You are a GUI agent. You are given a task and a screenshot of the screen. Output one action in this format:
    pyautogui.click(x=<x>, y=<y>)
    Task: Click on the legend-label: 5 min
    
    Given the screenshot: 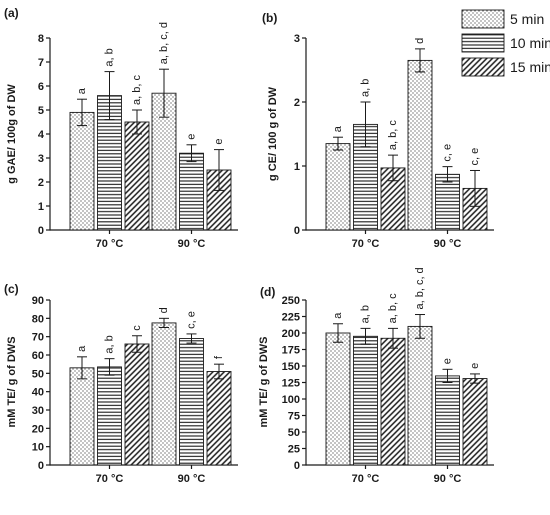 What is the action you would take?
    pyautogui.click(x=527, y=19)
    